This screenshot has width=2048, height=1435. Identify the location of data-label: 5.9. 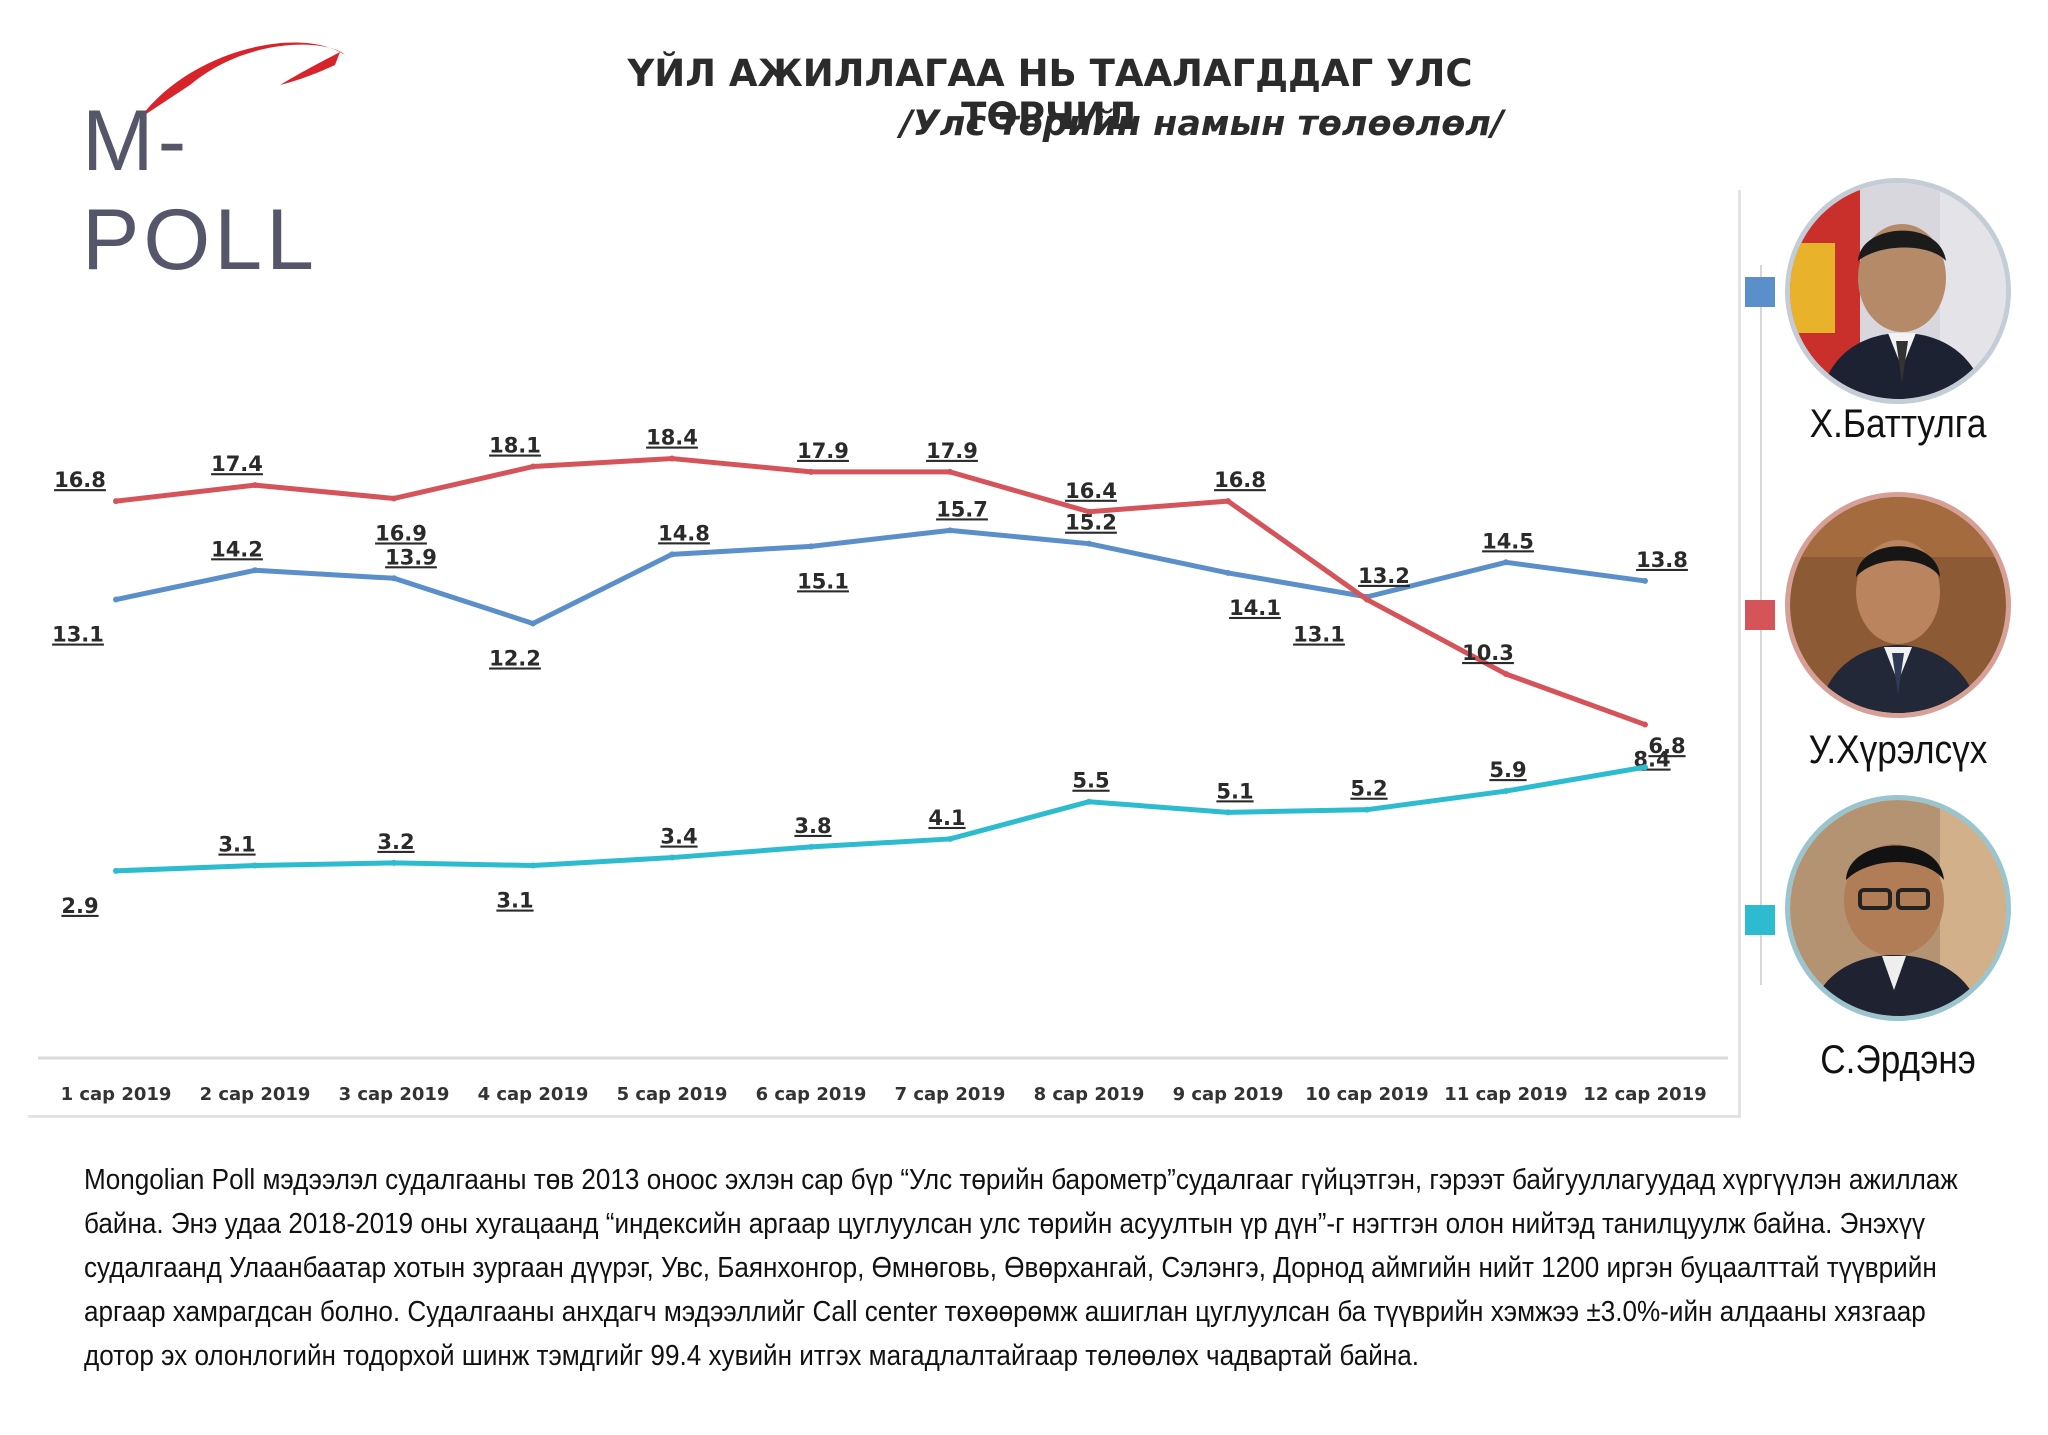
(1507, 770).